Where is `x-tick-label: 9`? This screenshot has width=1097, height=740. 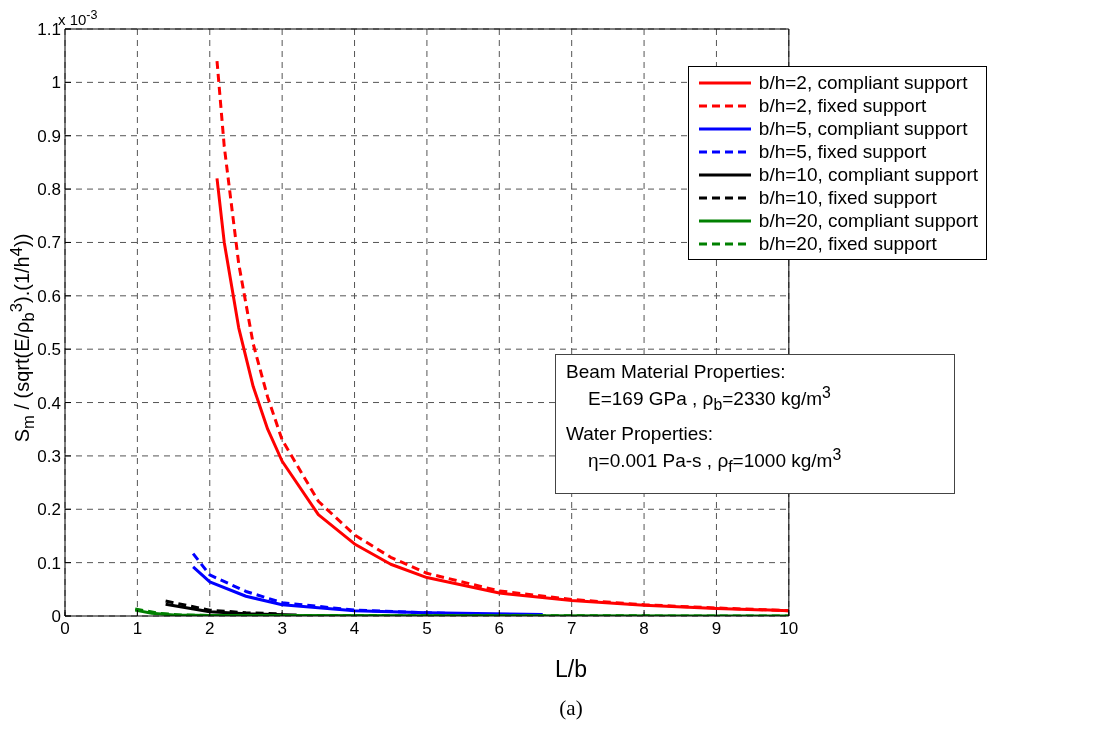 x-tick-label: 9 is located at coordinates (716, 629).